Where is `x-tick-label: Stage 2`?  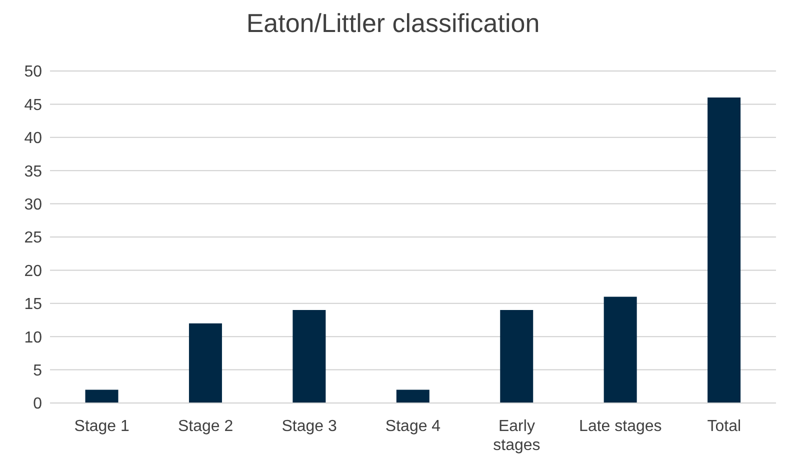 x-tick-label: Stage 2 is located at coordinates (206, 426).